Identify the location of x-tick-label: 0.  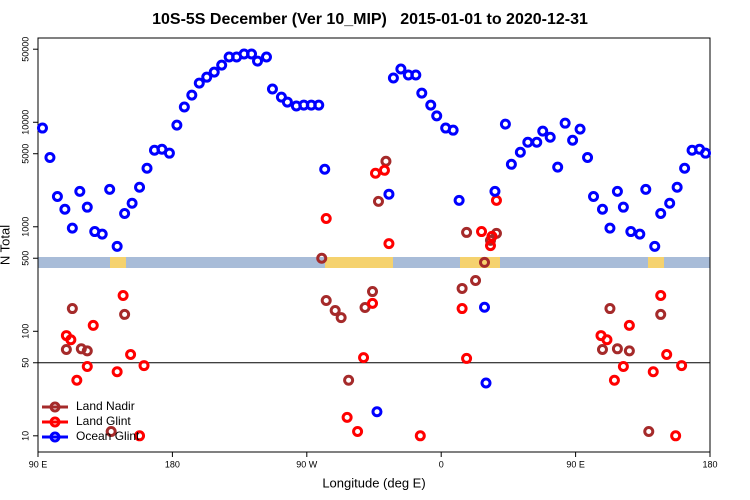
(441, 464).